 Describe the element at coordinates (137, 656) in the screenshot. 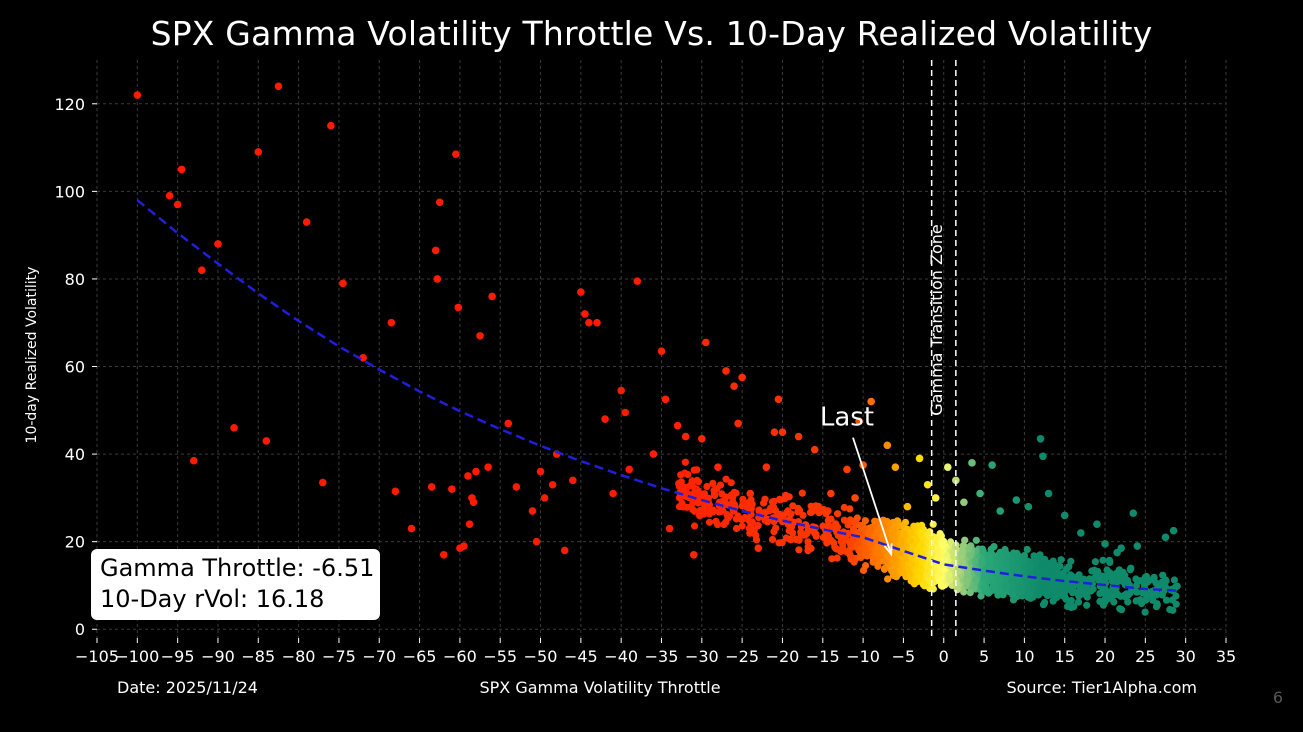

I see `x-tick-label: −100` at that location.